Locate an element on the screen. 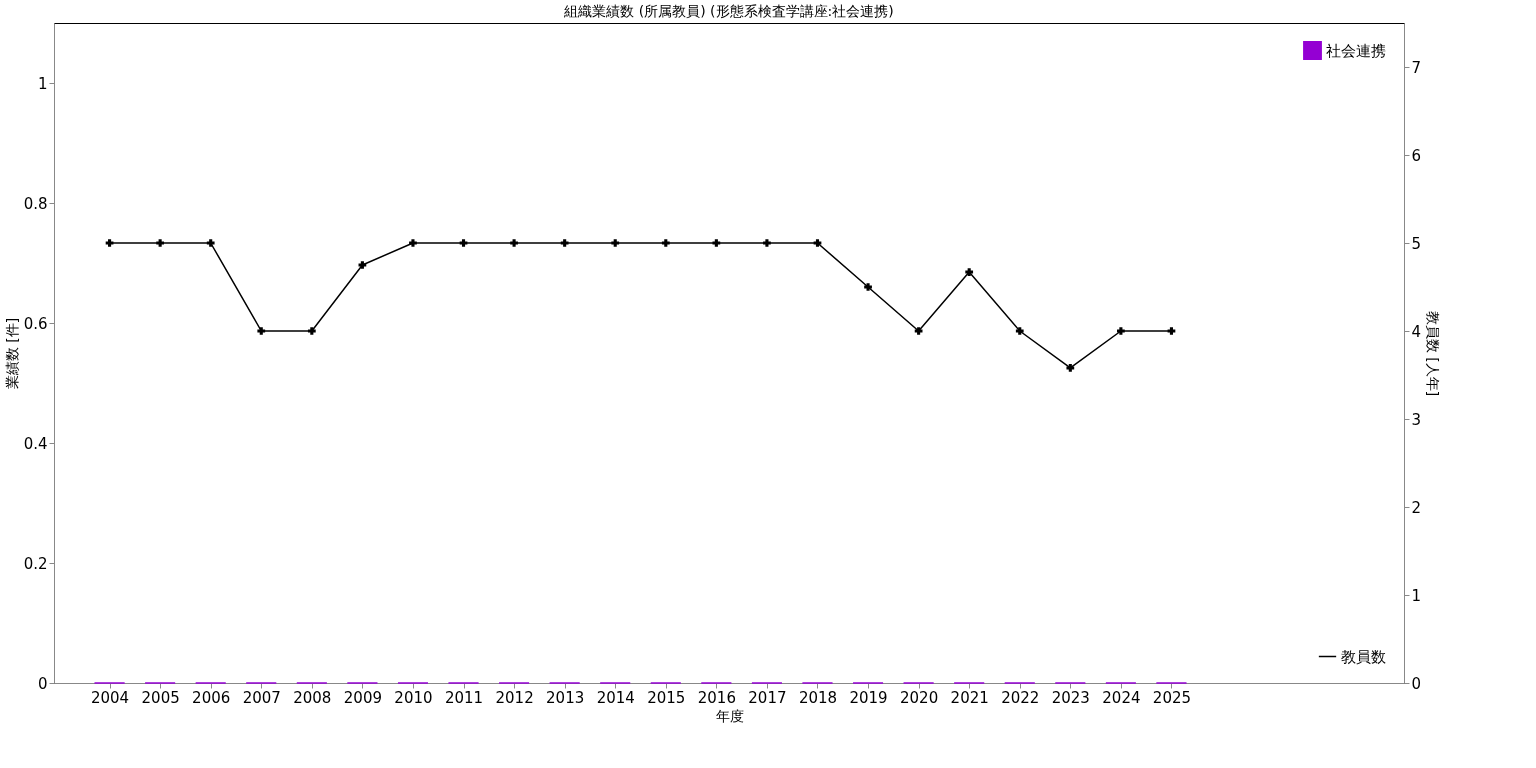 Image resolution: width=1536 pixels, height=768 pixels. x-tick-label: 2025 is located at coordinates (1172, 697).